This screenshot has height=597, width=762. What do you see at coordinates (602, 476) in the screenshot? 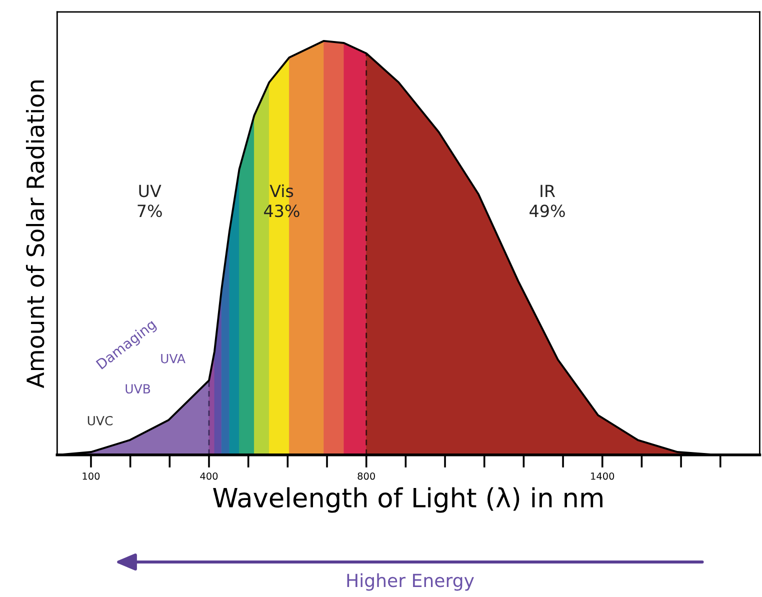
I see `x-tick-label: 1400` at bounding box center [602, 476].